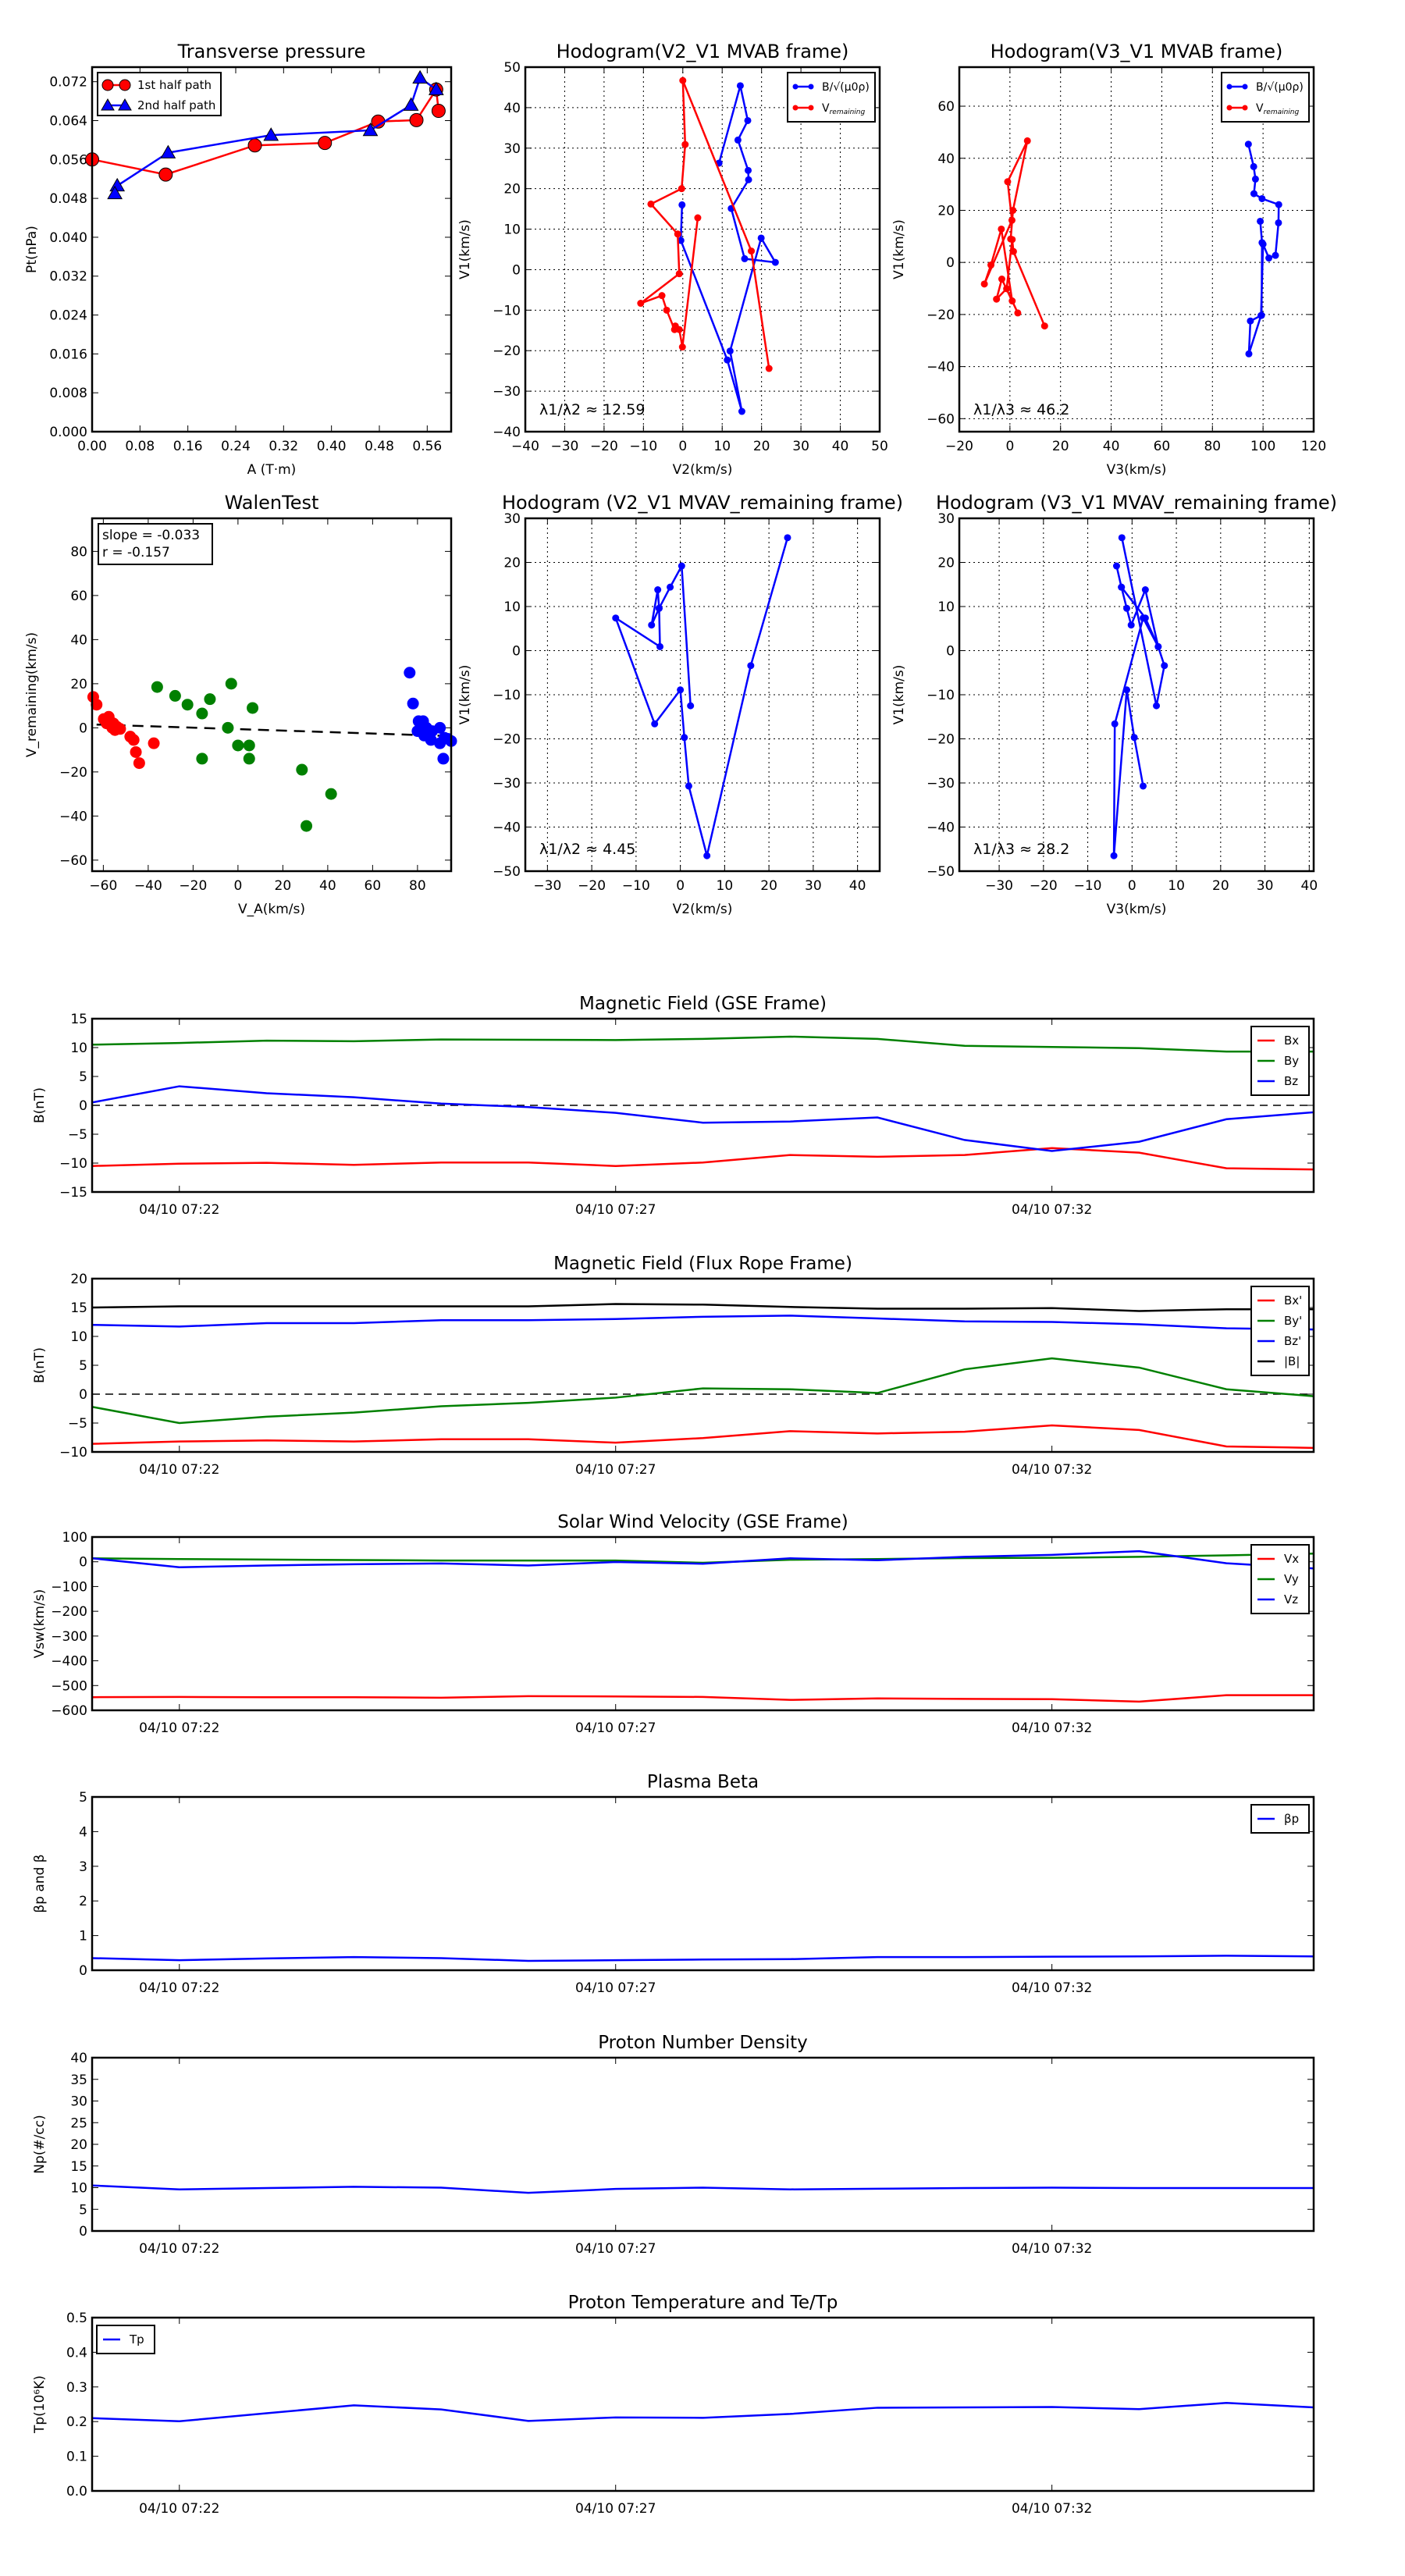  Describe the element at coordinates (1280, 1579) in the screenshot. I see `legend: Vx Vy Vz` at that location.